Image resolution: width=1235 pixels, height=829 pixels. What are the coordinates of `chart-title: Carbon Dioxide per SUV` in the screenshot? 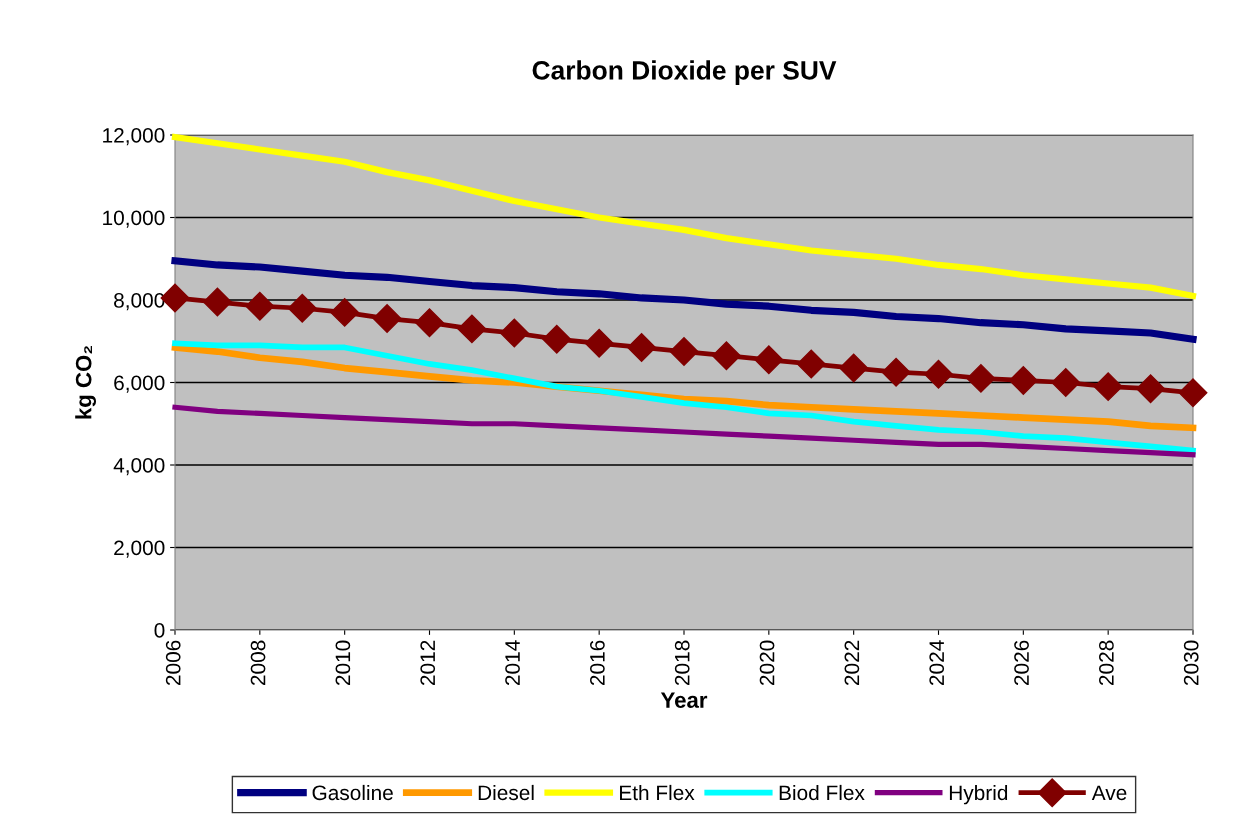 It's located at (684, 72).